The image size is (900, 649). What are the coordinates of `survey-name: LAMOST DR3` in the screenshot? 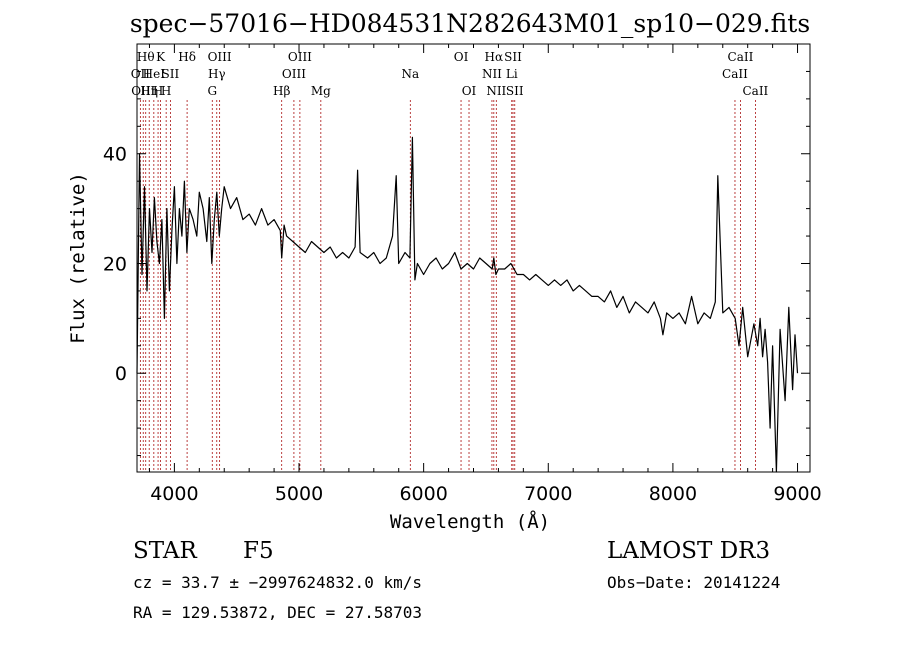 It's located at (689, 551).